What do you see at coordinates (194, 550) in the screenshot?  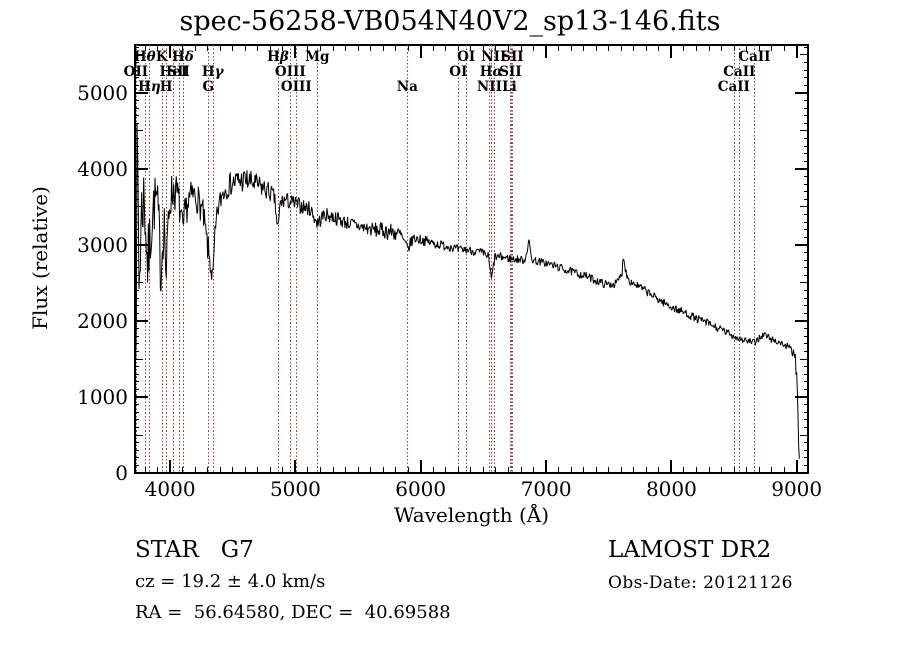 I see `object-class-text: STAR G7` at bounding box center [194, 550].